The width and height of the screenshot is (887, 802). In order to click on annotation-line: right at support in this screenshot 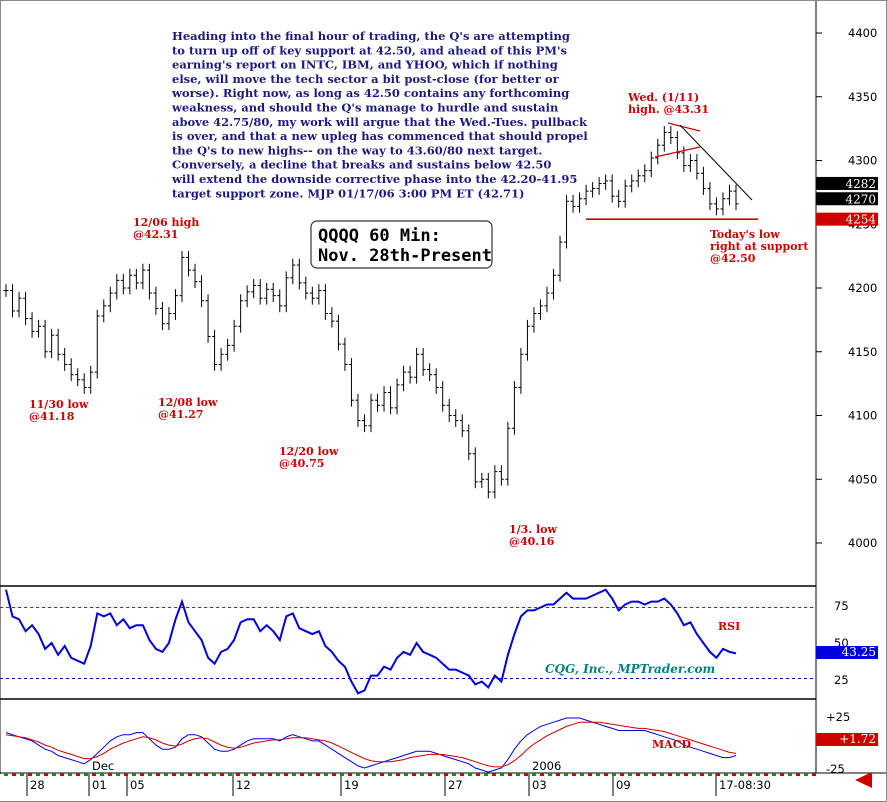, I will do `click(759, 246)`.